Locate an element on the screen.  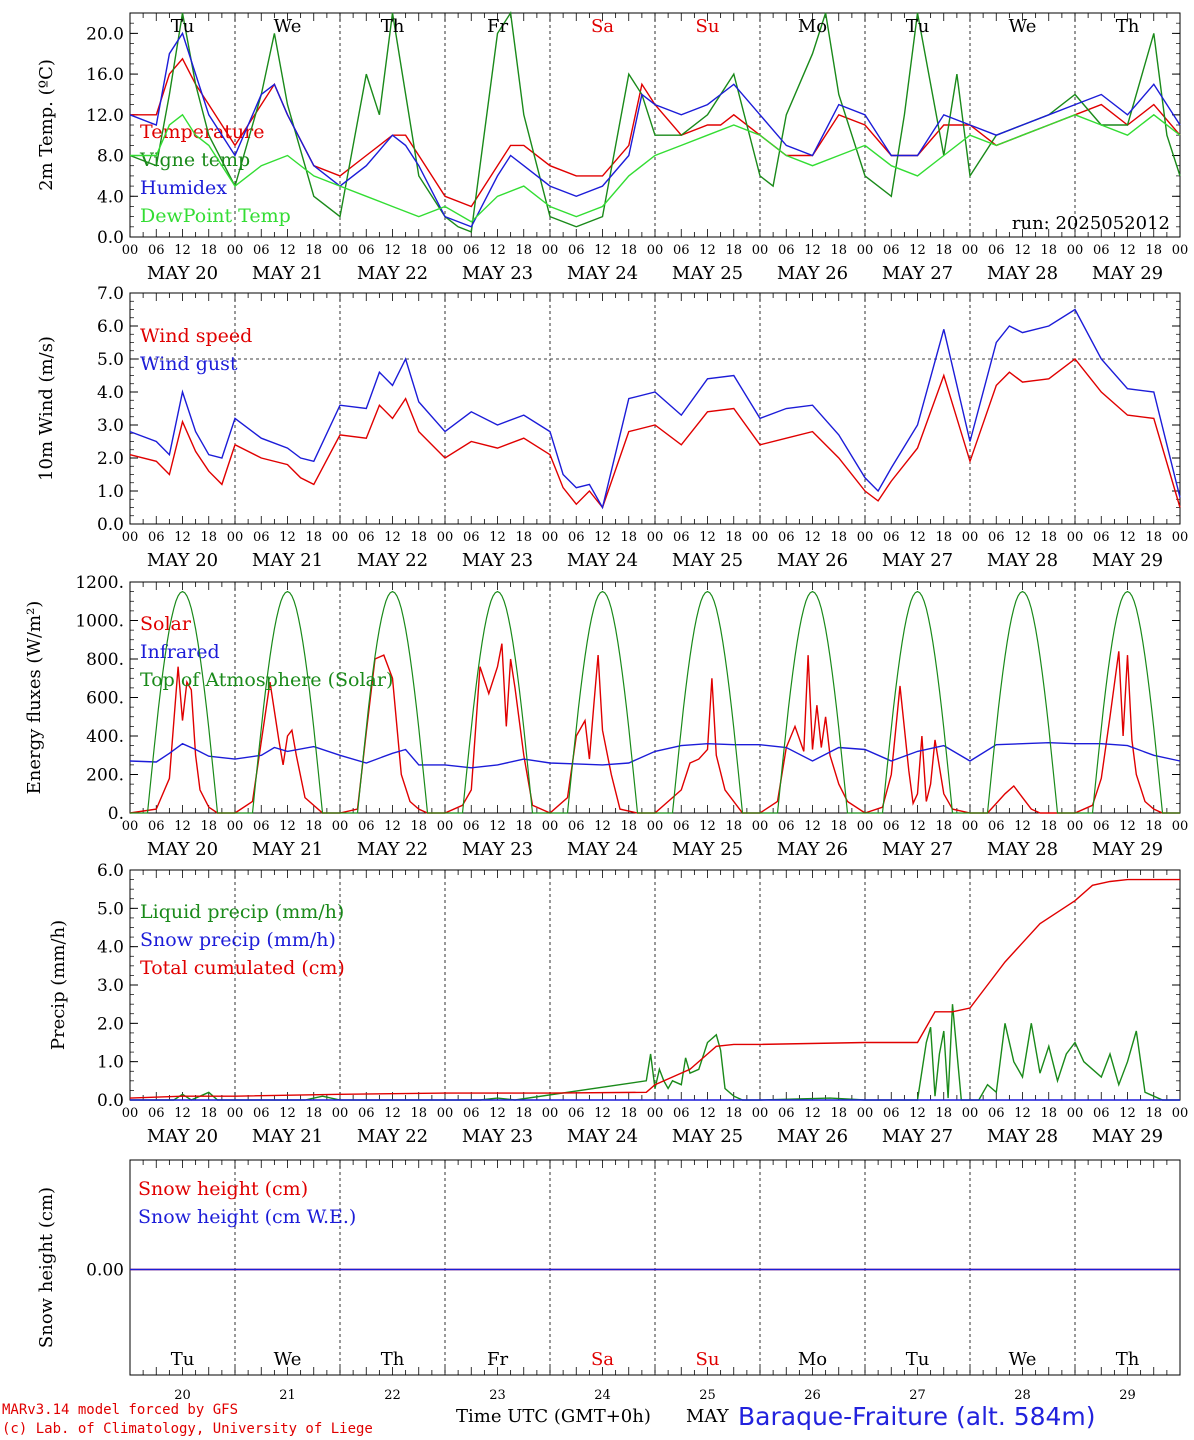
day-number-label: 22 is located at coordinates (392, 1395).